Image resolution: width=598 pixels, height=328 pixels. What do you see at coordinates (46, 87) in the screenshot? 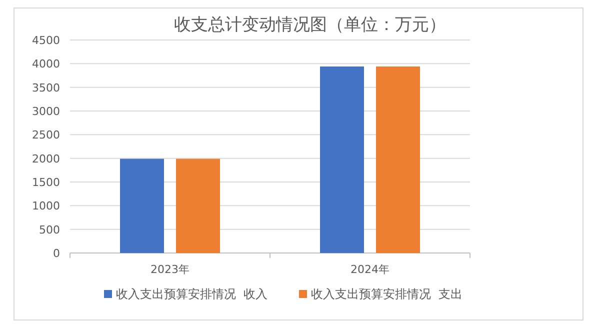
I see `y-tick-label: 3500` at bounding box center [46, 87].